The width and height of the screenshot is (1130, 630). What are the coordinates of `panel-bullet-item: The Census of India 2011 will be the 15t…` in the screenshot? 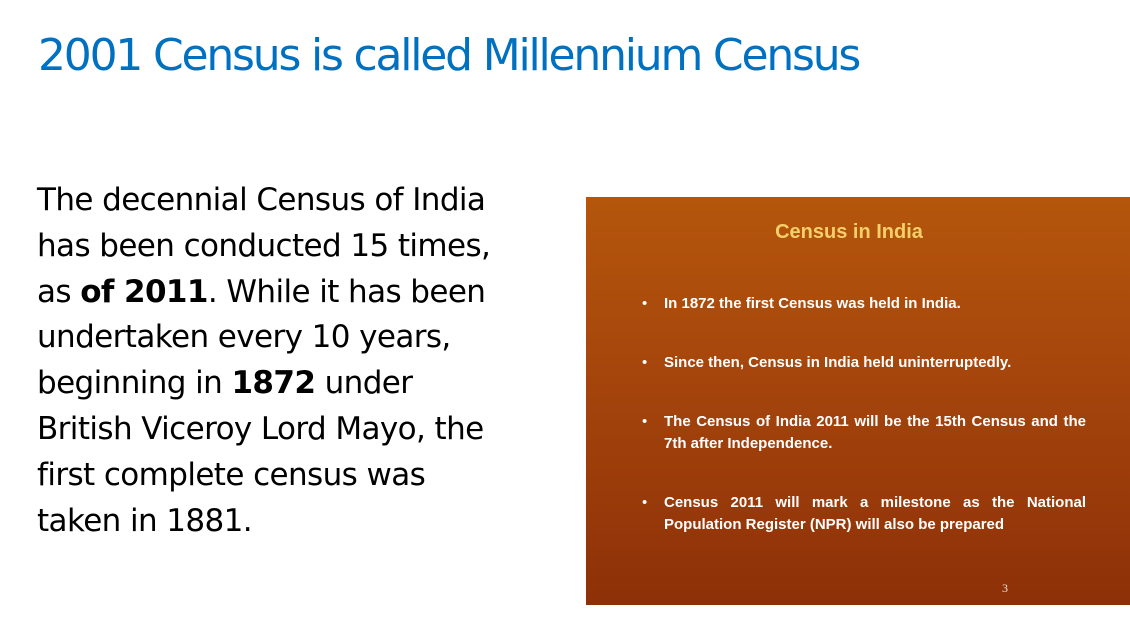 It's located at (864, 433).